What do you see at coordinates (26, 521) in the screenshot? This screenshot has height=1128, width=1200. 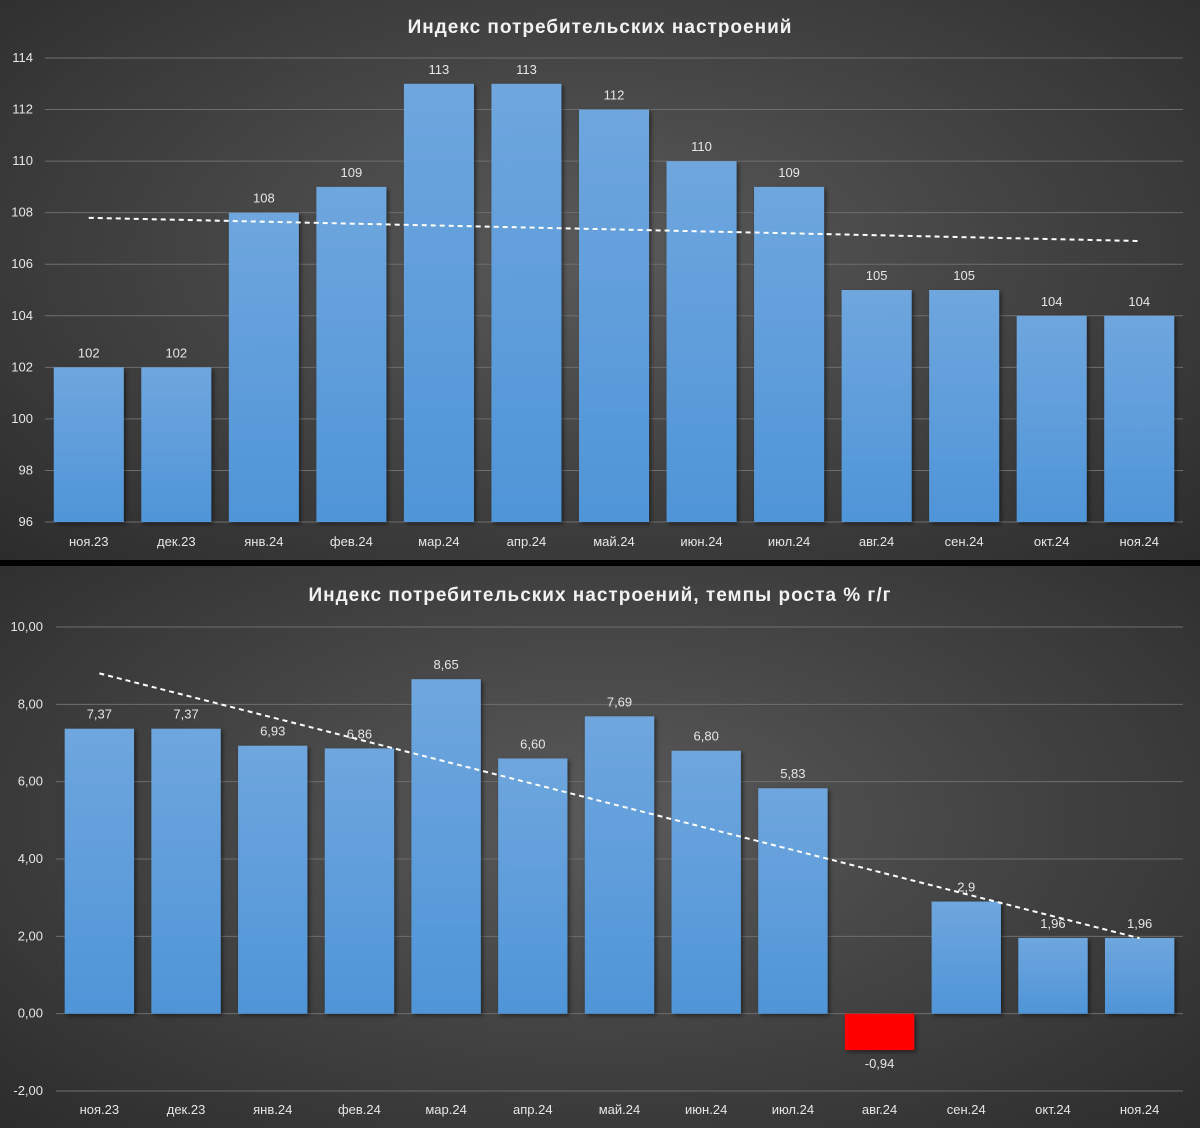 I see `y-tick-label: 96` at bounding box center [26, 521].